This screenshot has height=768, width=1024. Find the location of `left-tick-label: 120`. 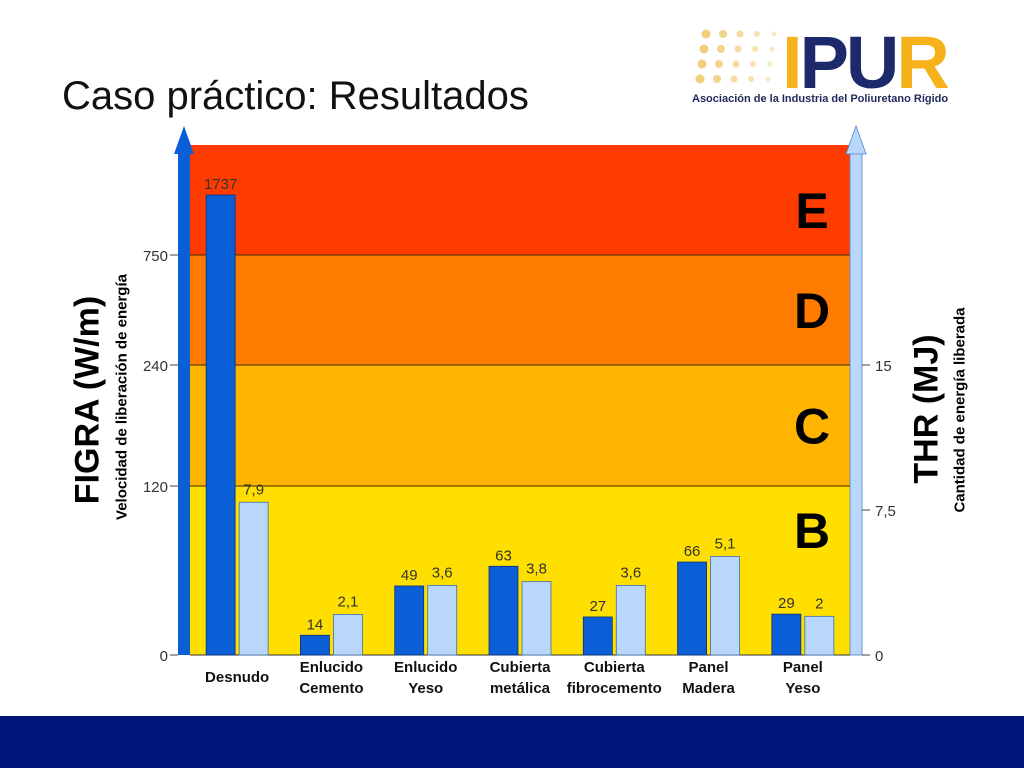

left-tick-label: 120 is located at coordinates (155, 487).